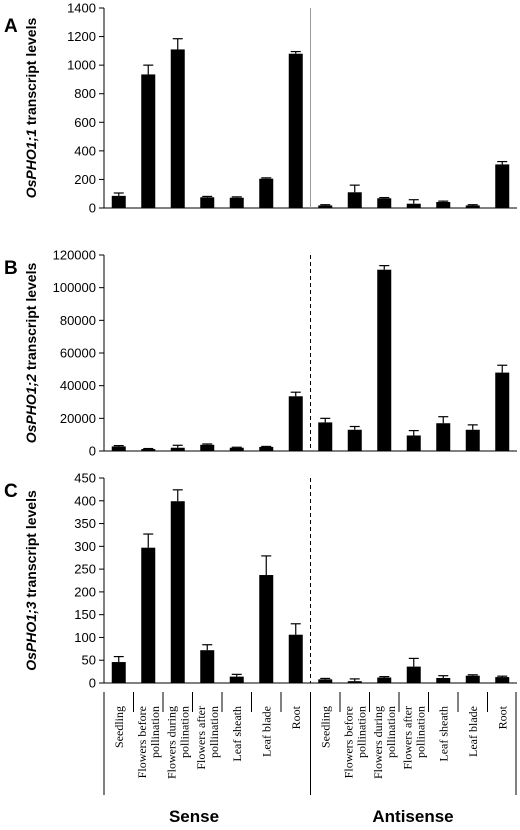  What do you see at coordinates (78, 418) in the screenshot?
I see `y-tick-label: 20000` at bounding box center [78, 418].